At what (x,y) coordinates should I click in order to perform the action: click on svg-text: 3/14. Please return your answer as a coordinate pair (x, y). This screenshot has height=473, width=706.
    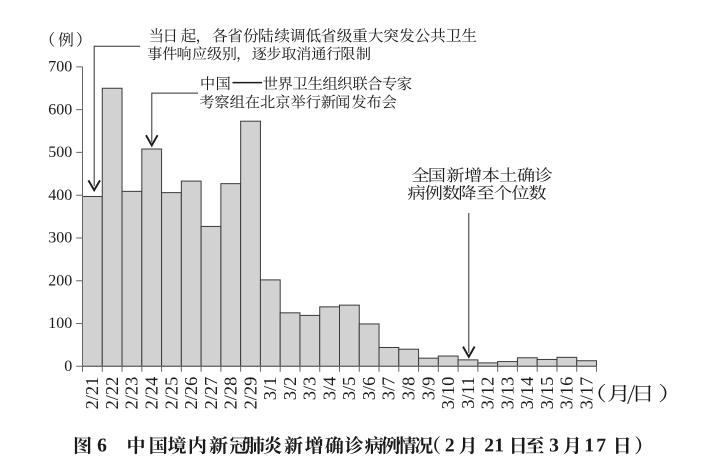
    Looking at the image, I should click on (527, 393).